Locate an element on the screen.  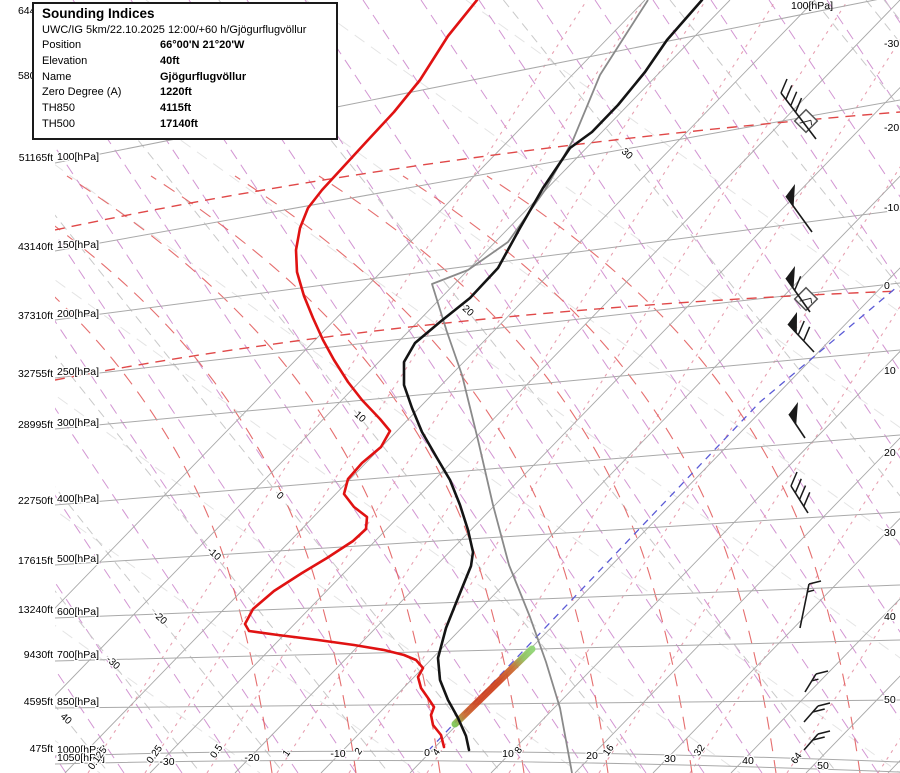
row-value: Gjögurflugvöllur is located at coordinates (203, 76).